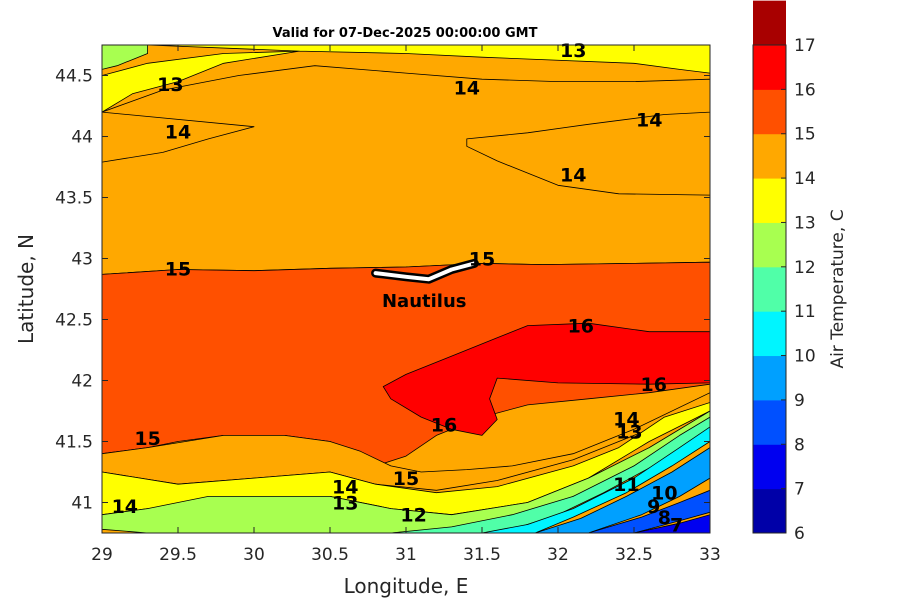  I want to click on ship-track-layer, so click(425, 271).